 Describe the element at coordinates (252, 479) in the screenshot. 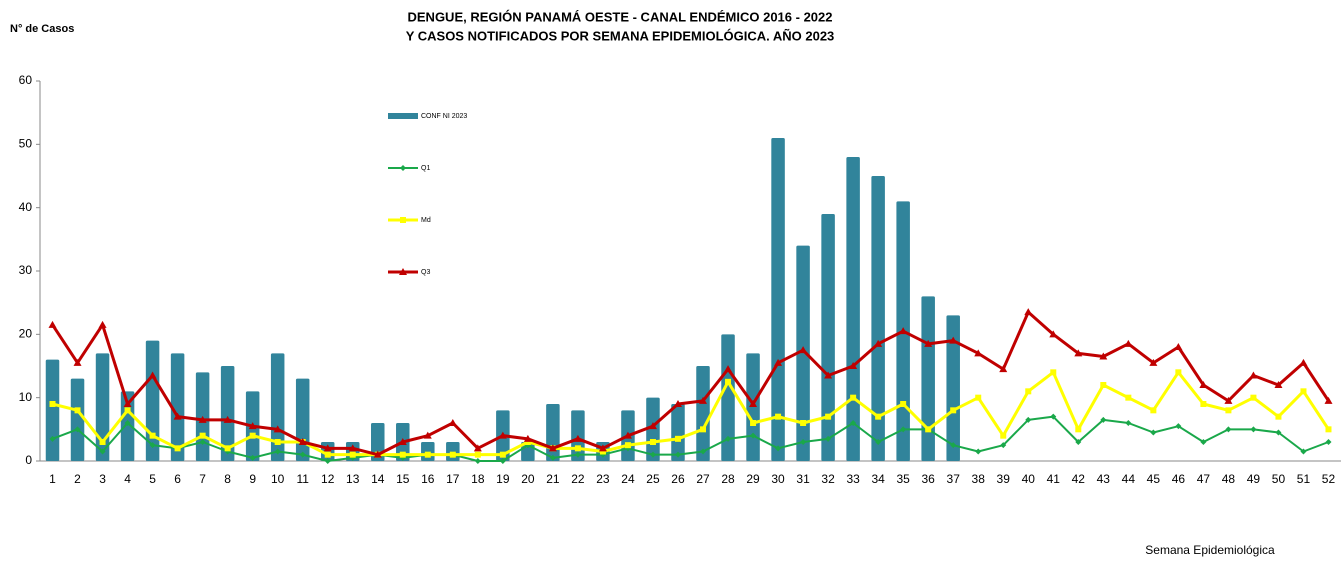

I see `x-tick-label: 9` at that location.